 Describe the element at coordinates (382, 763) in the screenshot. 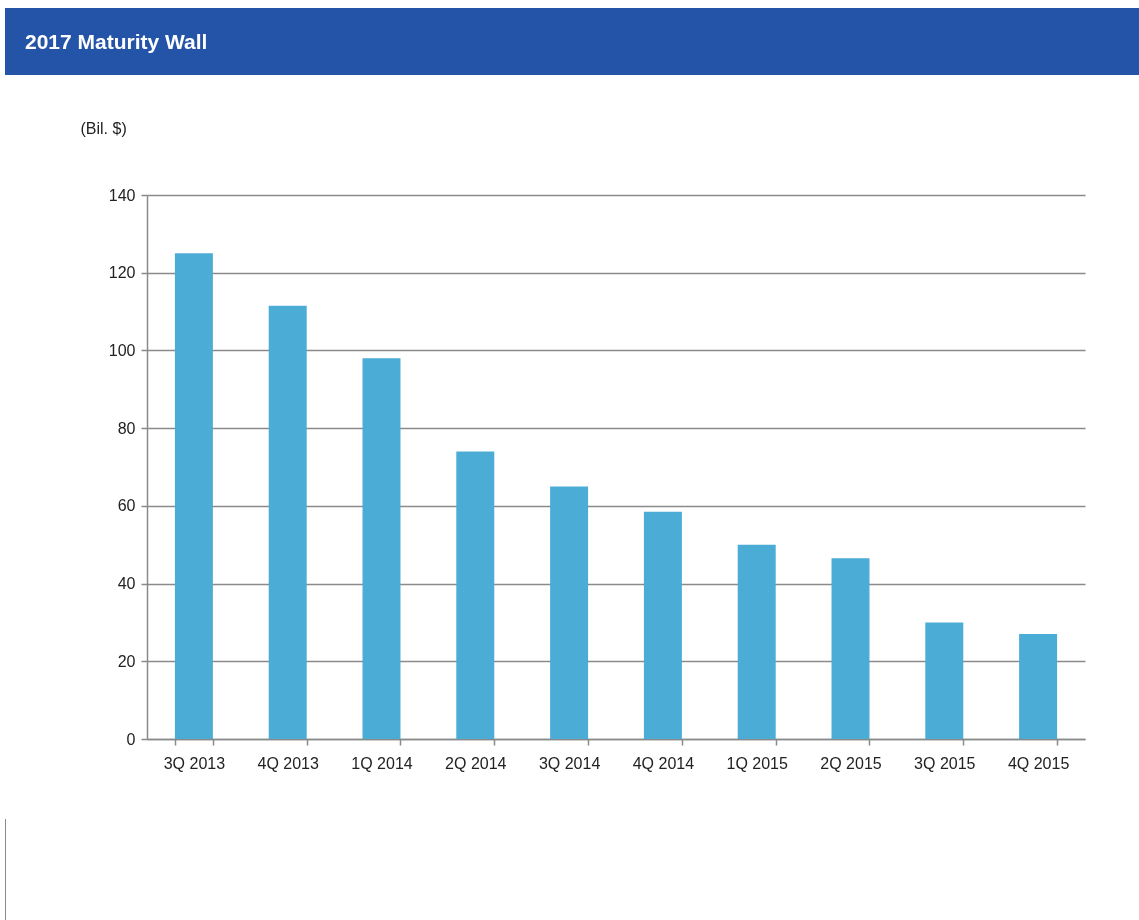

I see `x-tick-label: 1Q 2014` at that location.